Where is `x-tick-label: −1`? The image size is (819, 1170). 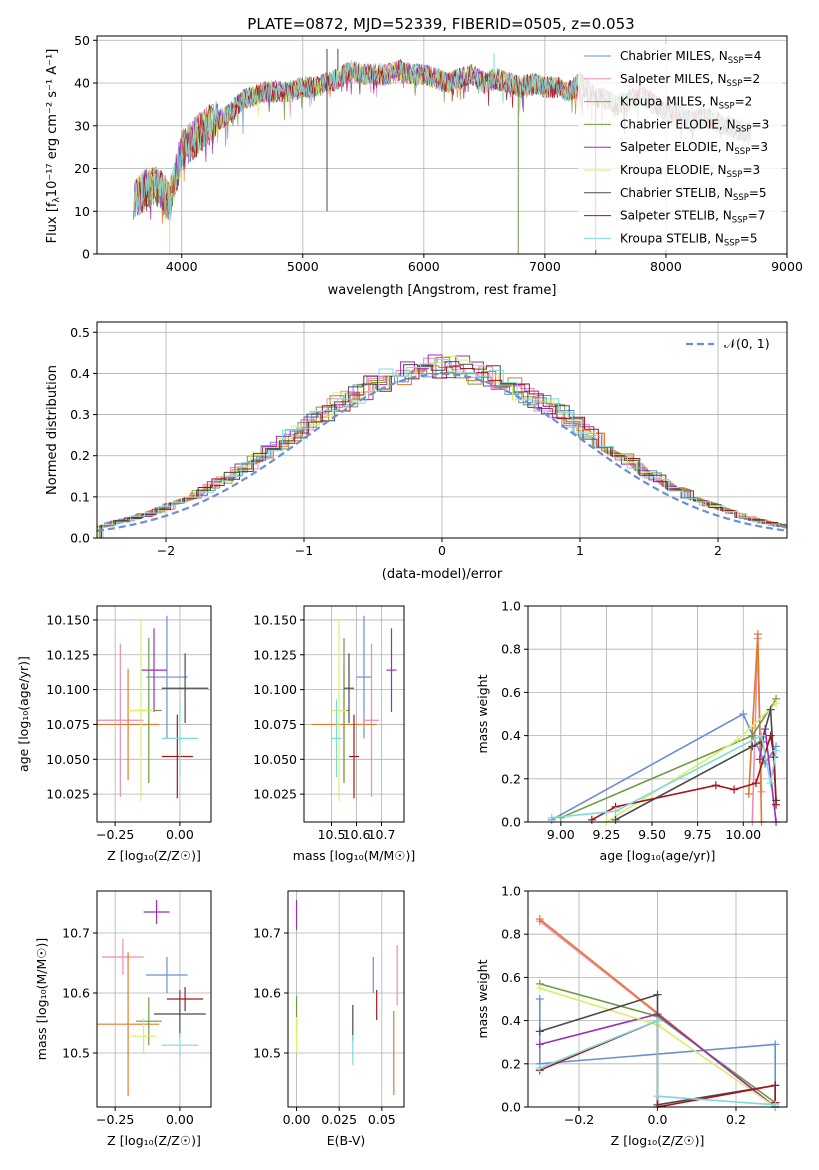
x-tick-label: −1 is located at coordinates (304, 550).